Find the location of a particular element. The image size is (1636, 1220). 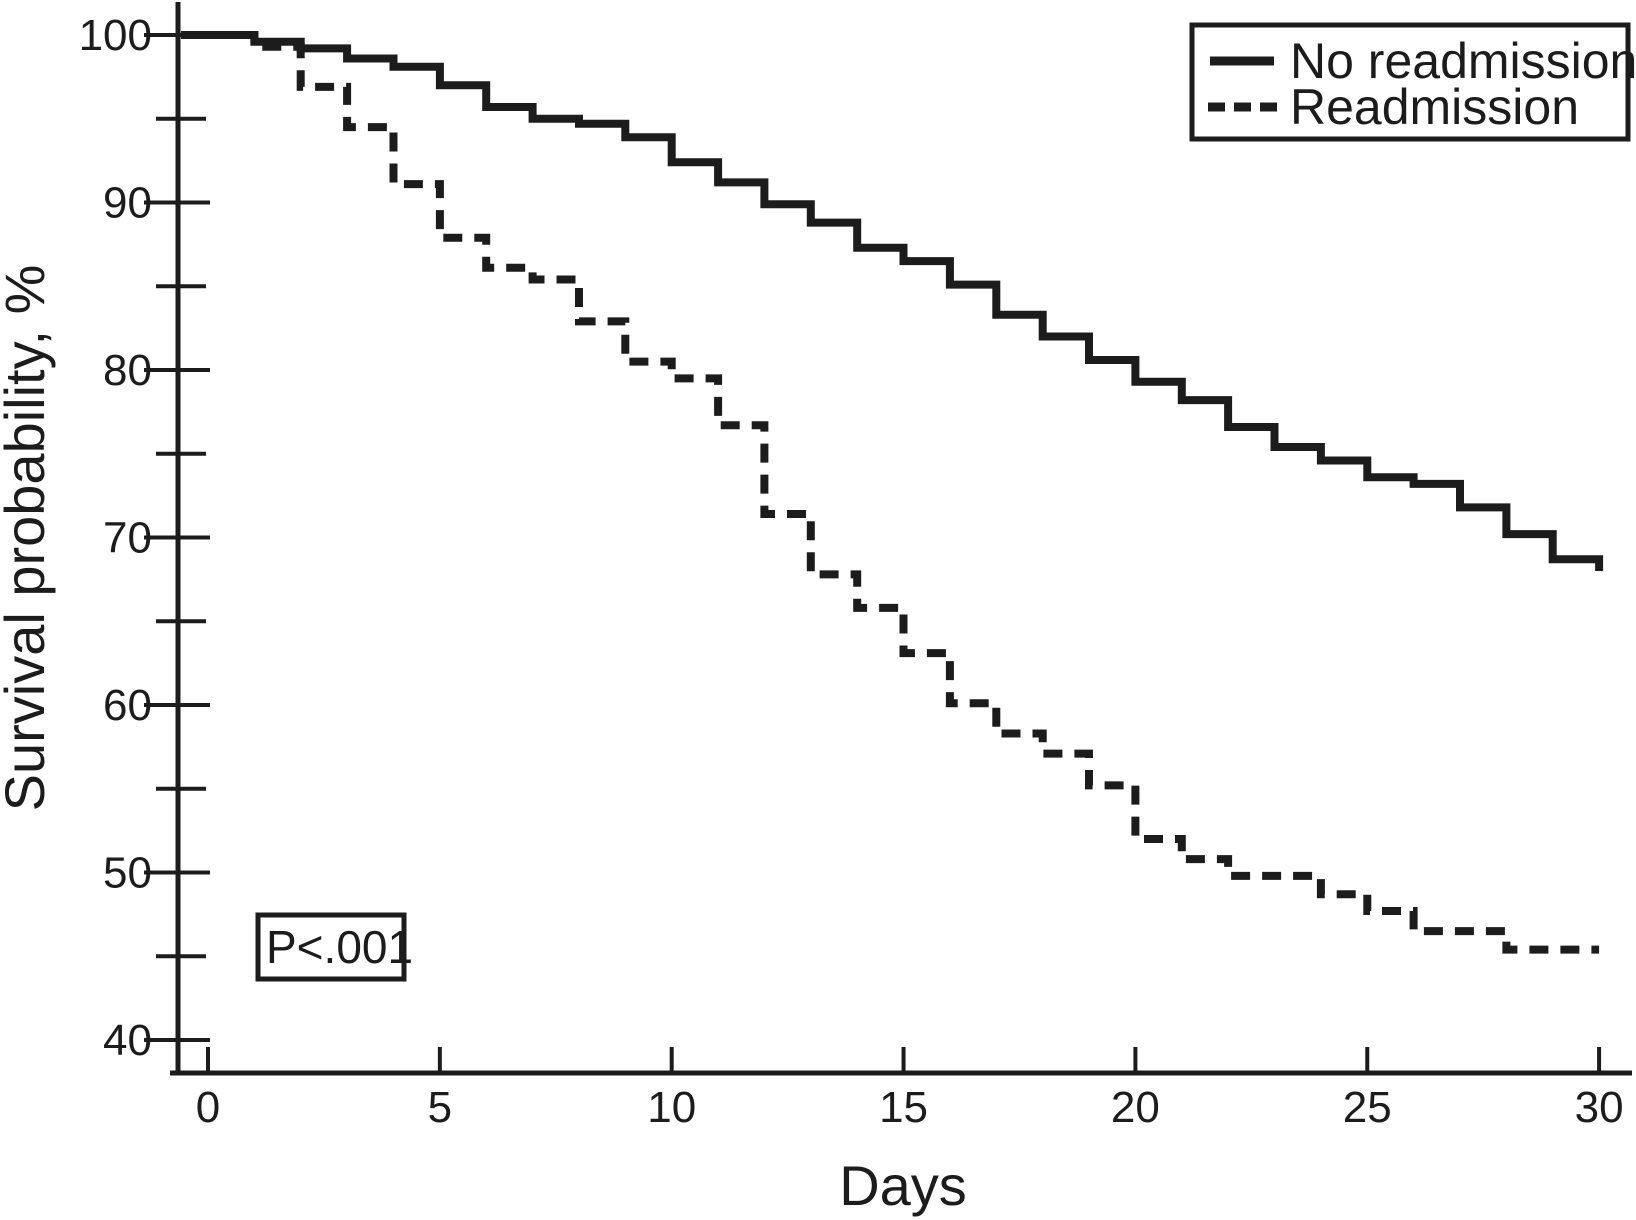

legend-box is located at coordinates (1410, 82).